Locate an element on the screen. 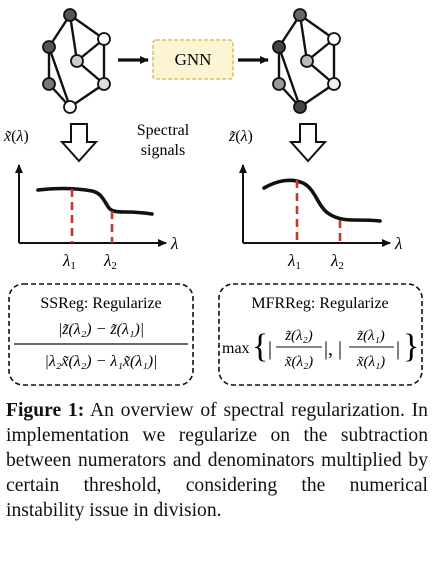 Image resolution: width=433 pixels, height=567 pixels. right-tick-lambda2: λ2 is located at coordinates (337, 261).